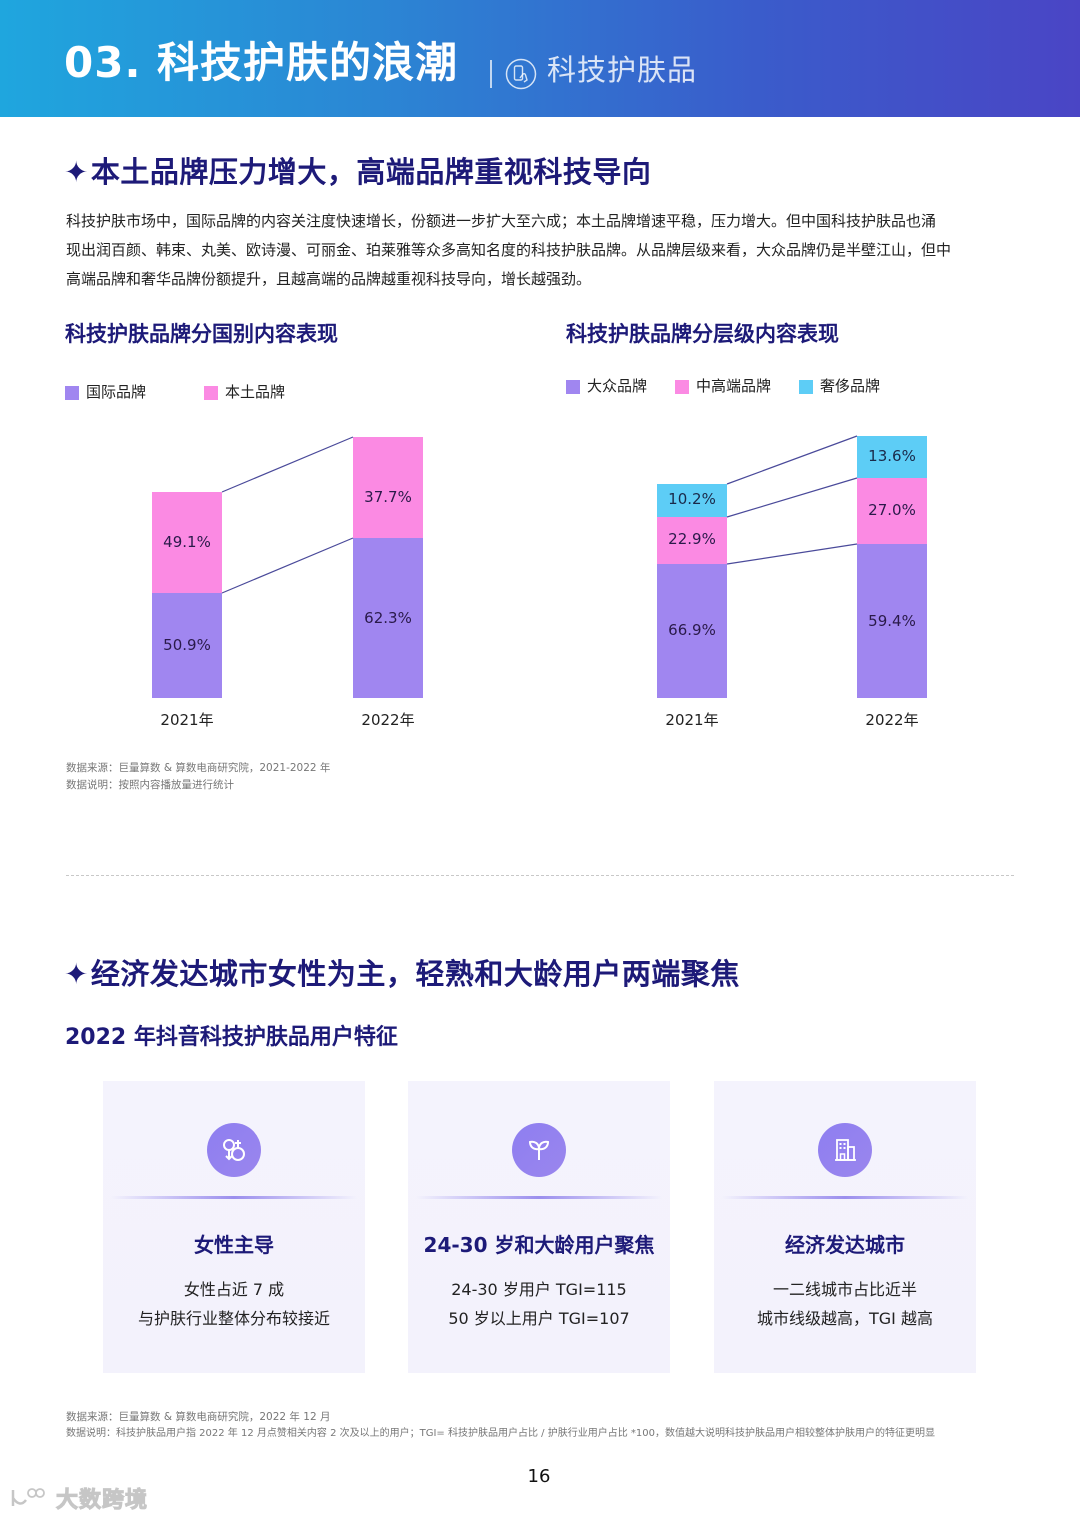 The width and height of the screenshot is (1080, 1517). I want to click on bar-2021-mid, so click(692, 540).